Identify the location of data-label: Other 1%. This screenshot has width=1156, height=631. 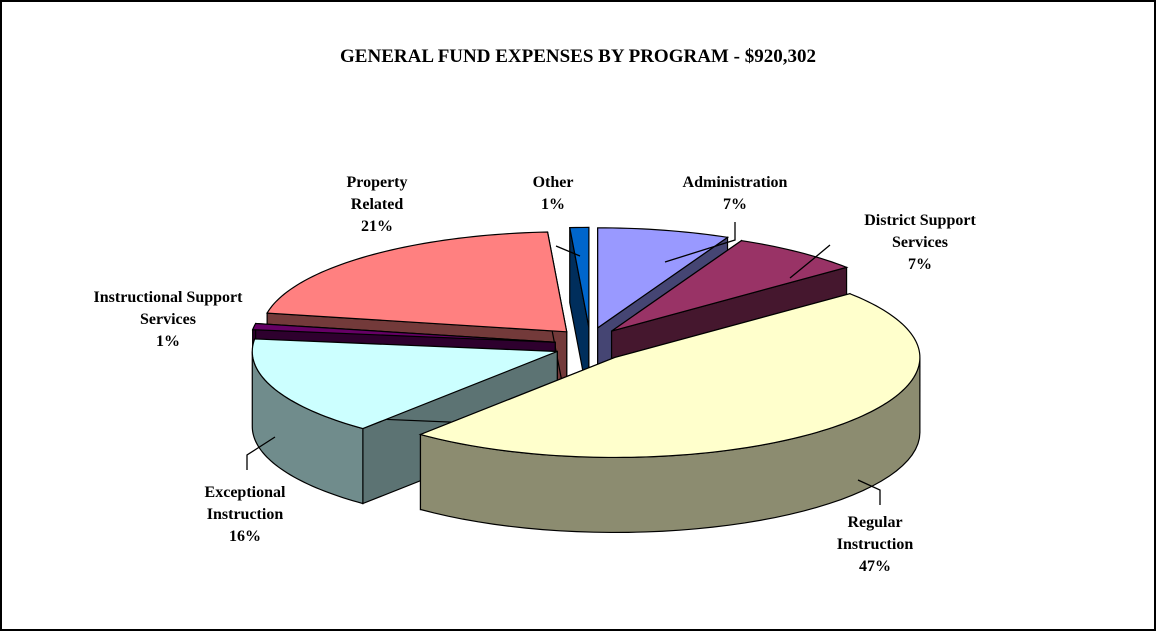
(553, 194).